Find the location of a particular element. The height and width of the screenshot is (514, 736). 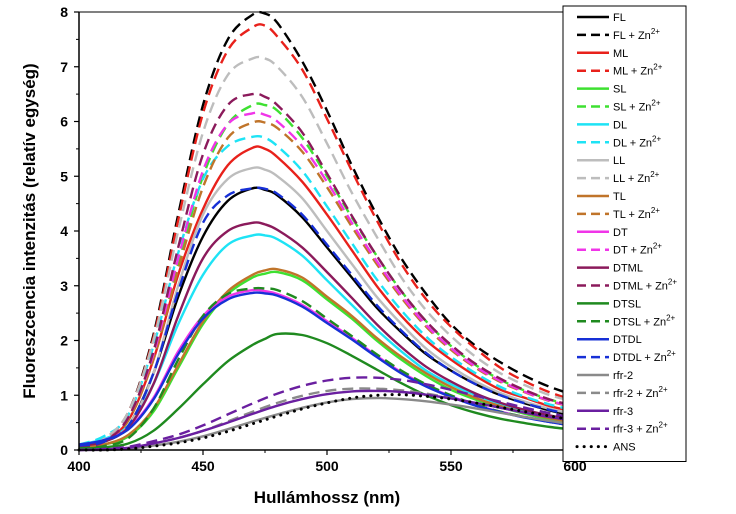

legend-label: DT is located at coordinates (620, 233).